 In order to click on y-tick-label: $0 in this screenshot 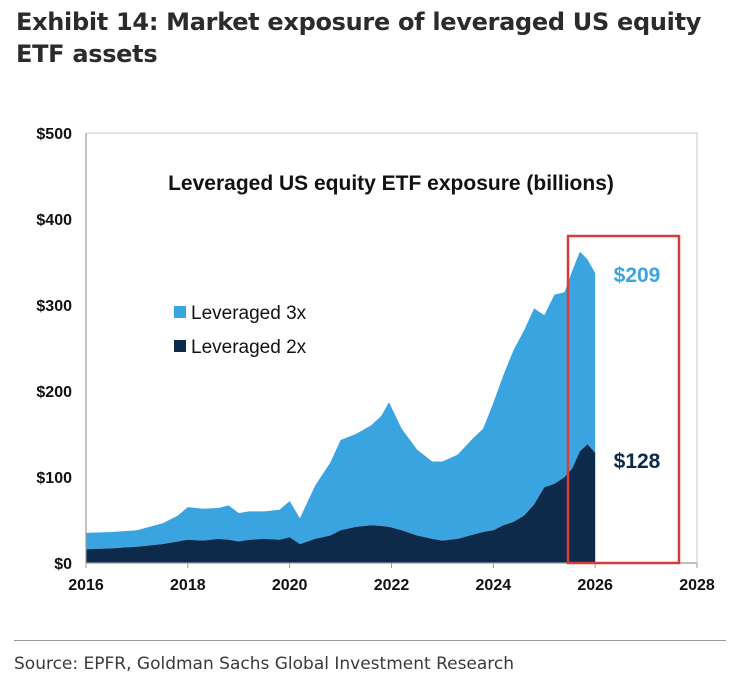, I will do `click(63, 564)`.